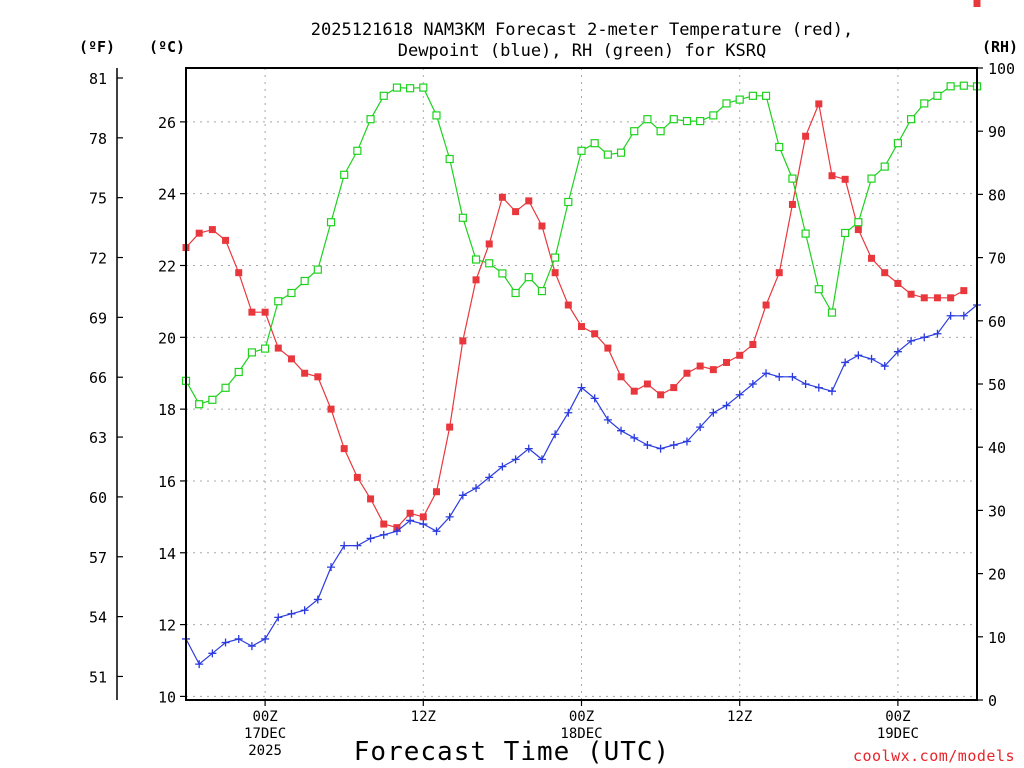 Image resolution: width=1024 pixels, height=768 pixels. Describe the element at coordinates (167, 410) in the screenshot. I see `celsius-tick-label: 18` at that location.